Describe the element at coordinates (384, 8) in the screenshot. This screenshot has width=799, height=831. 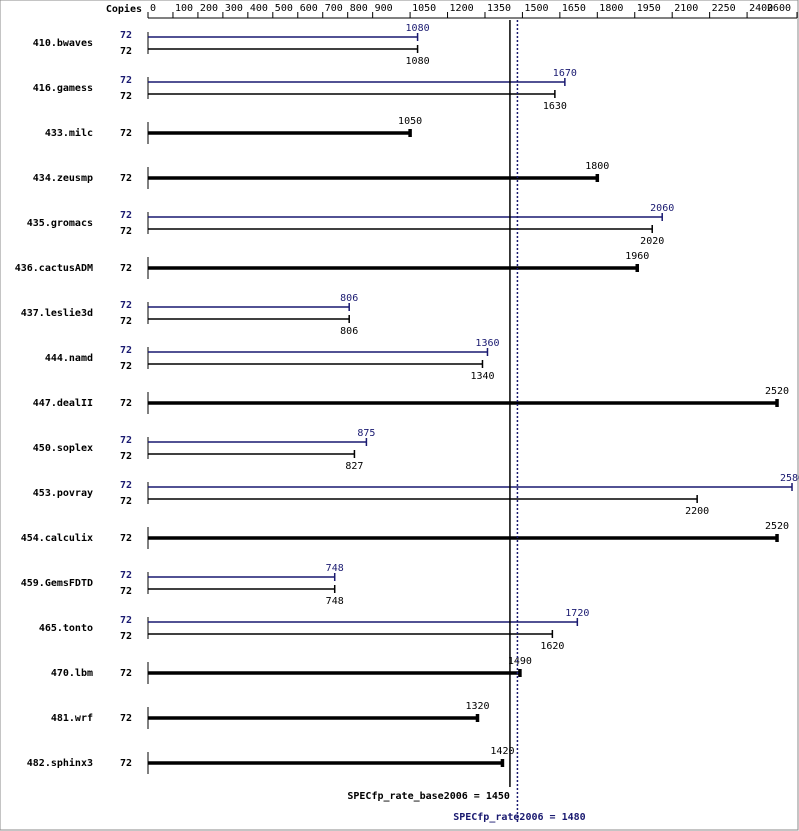
I see `x-tick-label: 900` at that location.